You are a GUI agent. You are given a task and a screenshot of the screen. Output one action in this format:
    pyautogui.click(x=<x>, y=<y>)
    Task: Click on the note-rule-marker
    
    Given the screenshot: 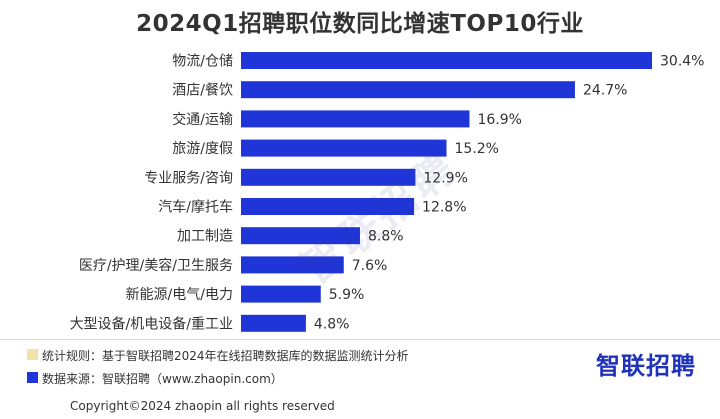 What is the action you would take?
    pyautogui.click(x=32, y=354)
    